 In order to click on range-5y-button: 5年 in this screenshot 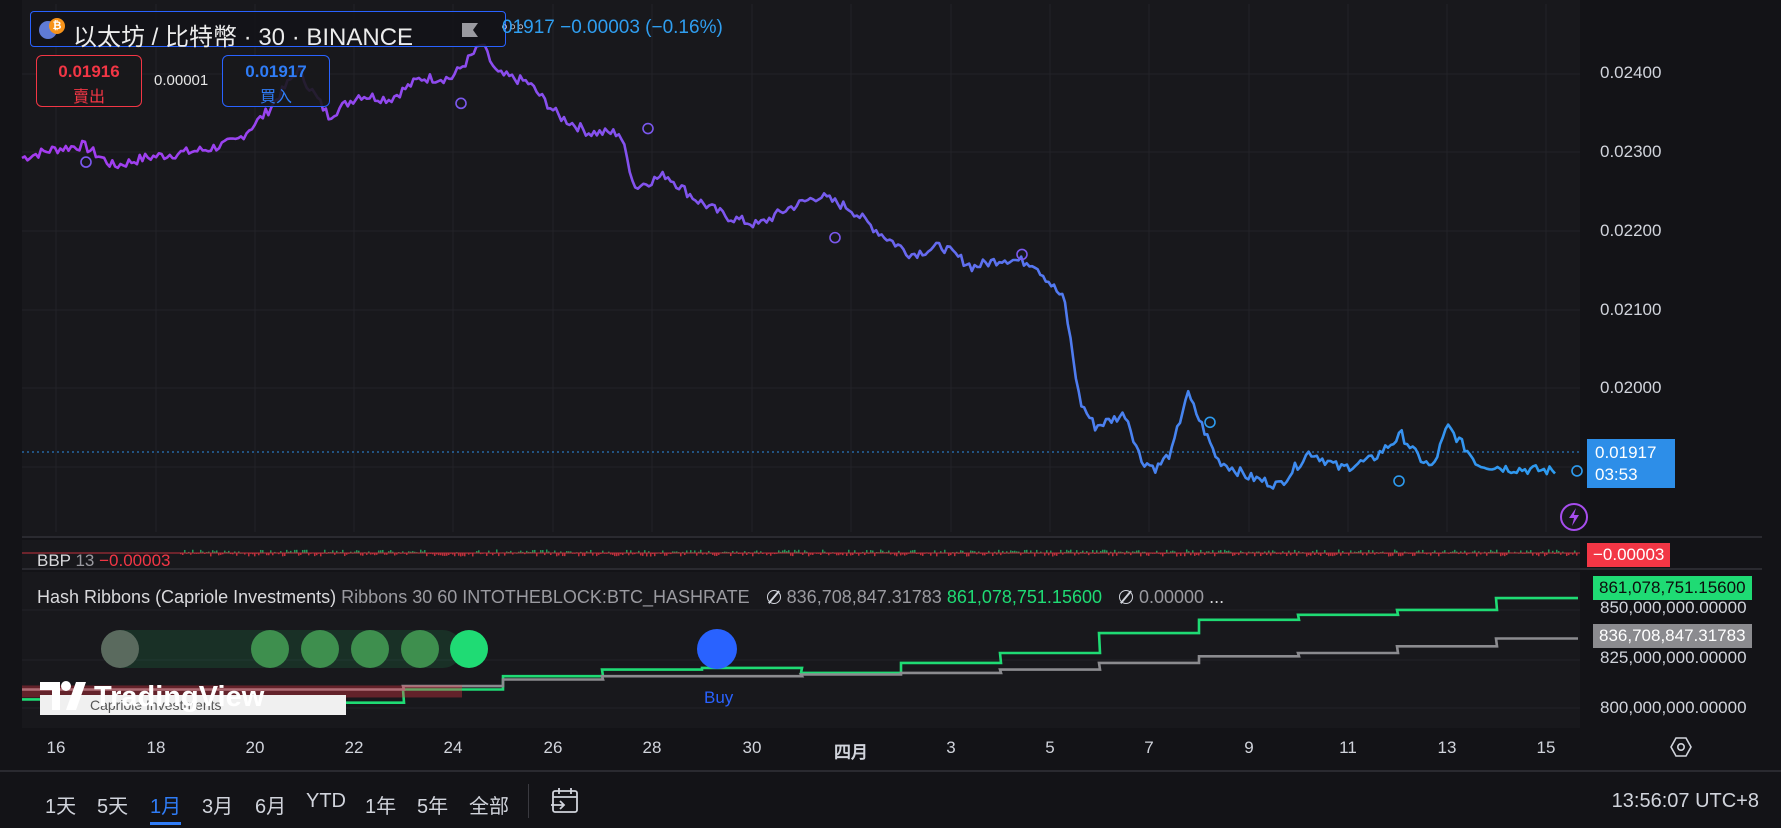, I will do `click(433, 807)`.